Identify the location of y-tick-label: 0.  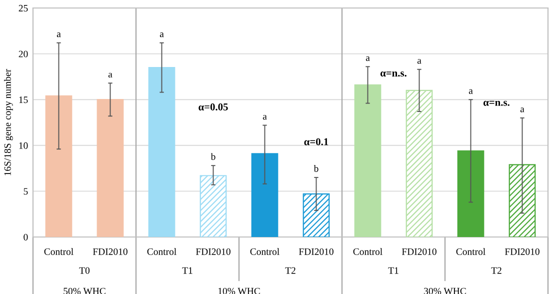
(26, 237).